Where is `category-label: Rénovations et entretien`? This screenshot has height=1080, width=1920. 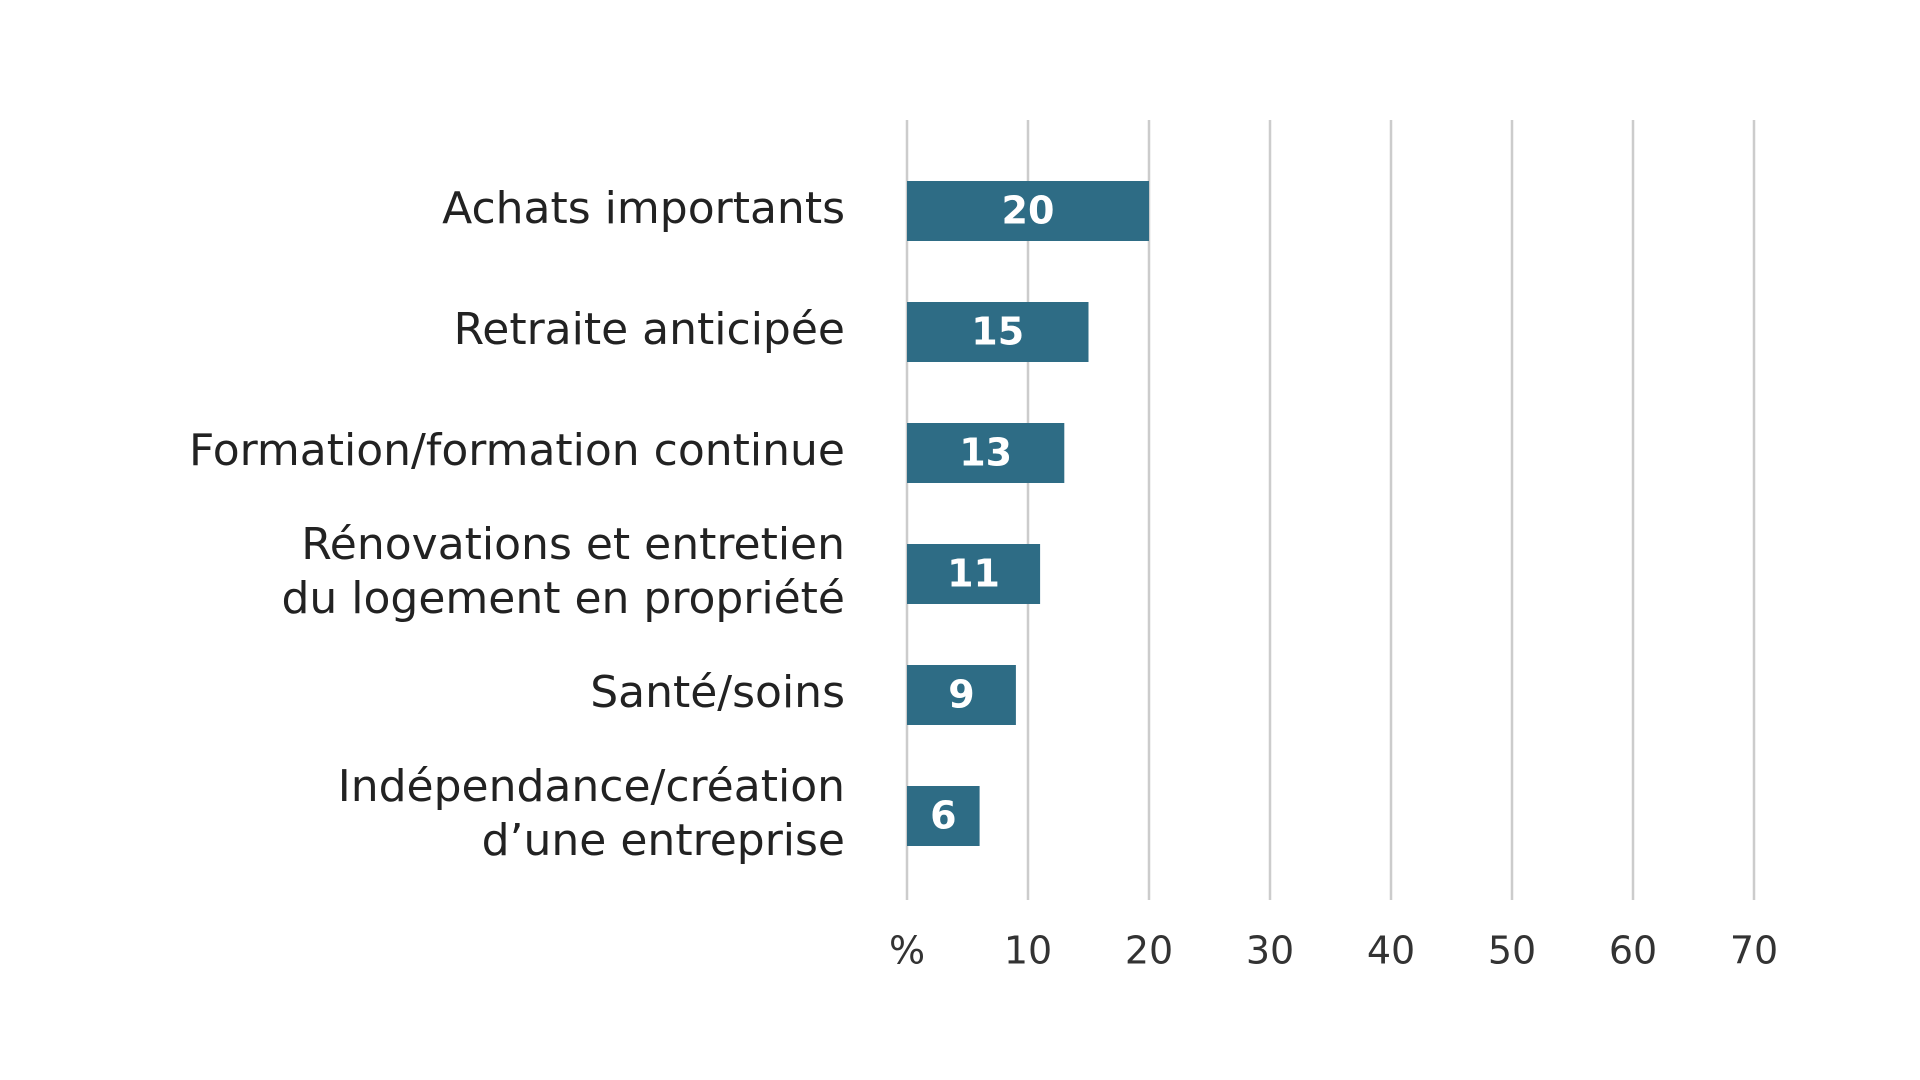 category-label: Rénovations et entretien is located at coordinates (573, 544).